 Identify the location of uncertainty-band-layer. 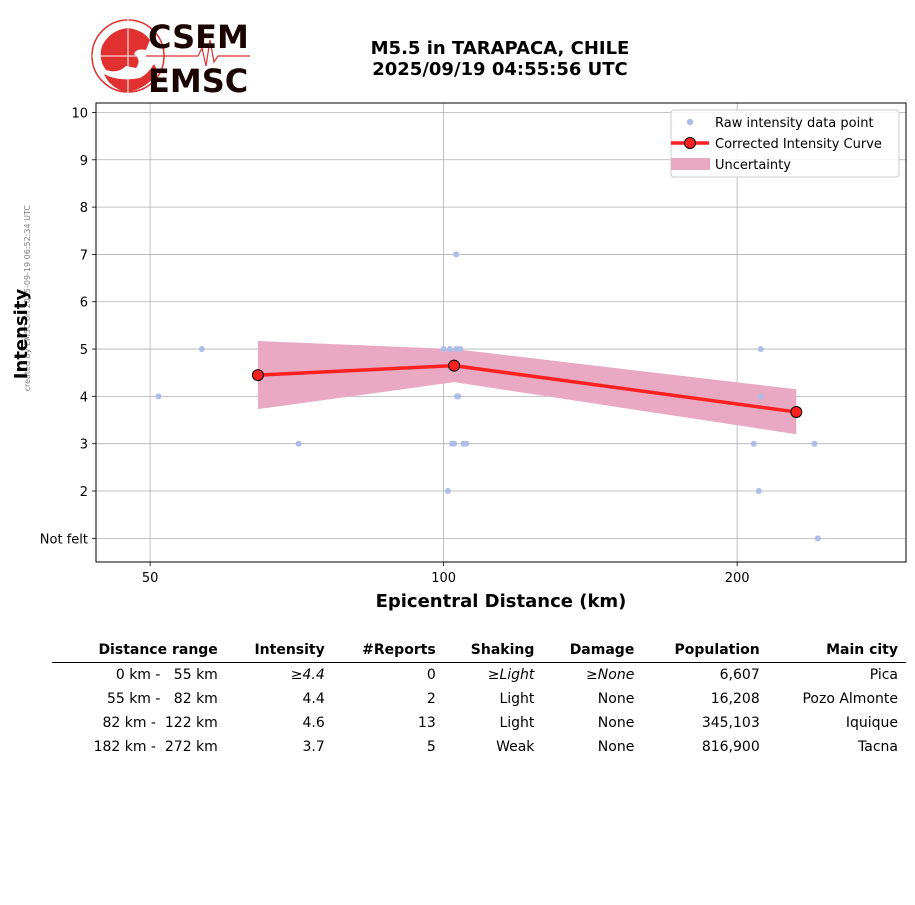
(527, 388).